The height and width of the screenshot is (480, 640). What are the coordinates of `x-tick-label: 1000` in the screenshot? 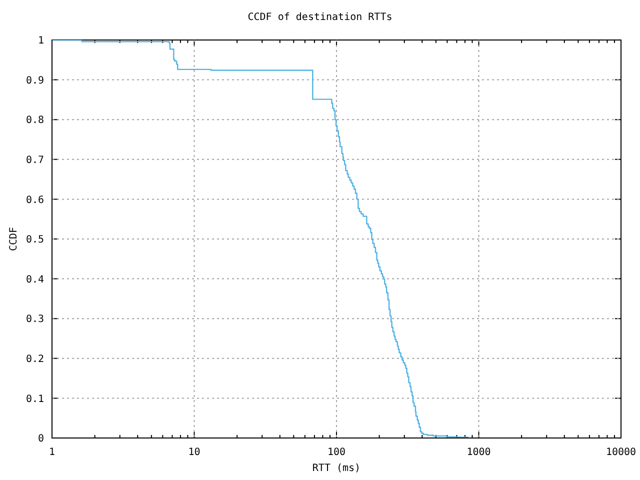 It's located at (478, 452).